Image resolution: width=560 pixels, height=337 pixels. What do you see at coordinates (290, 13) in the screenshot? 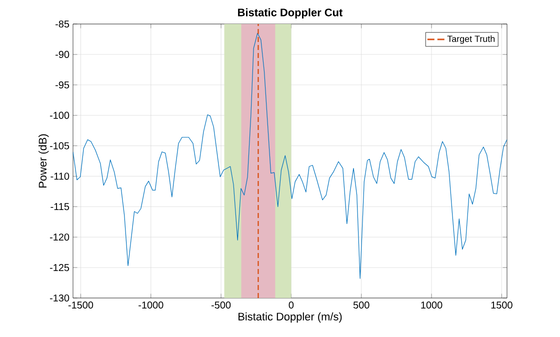
I see `chart-title: Bistatic Doppler Cut` at bounding box center [290, 13].